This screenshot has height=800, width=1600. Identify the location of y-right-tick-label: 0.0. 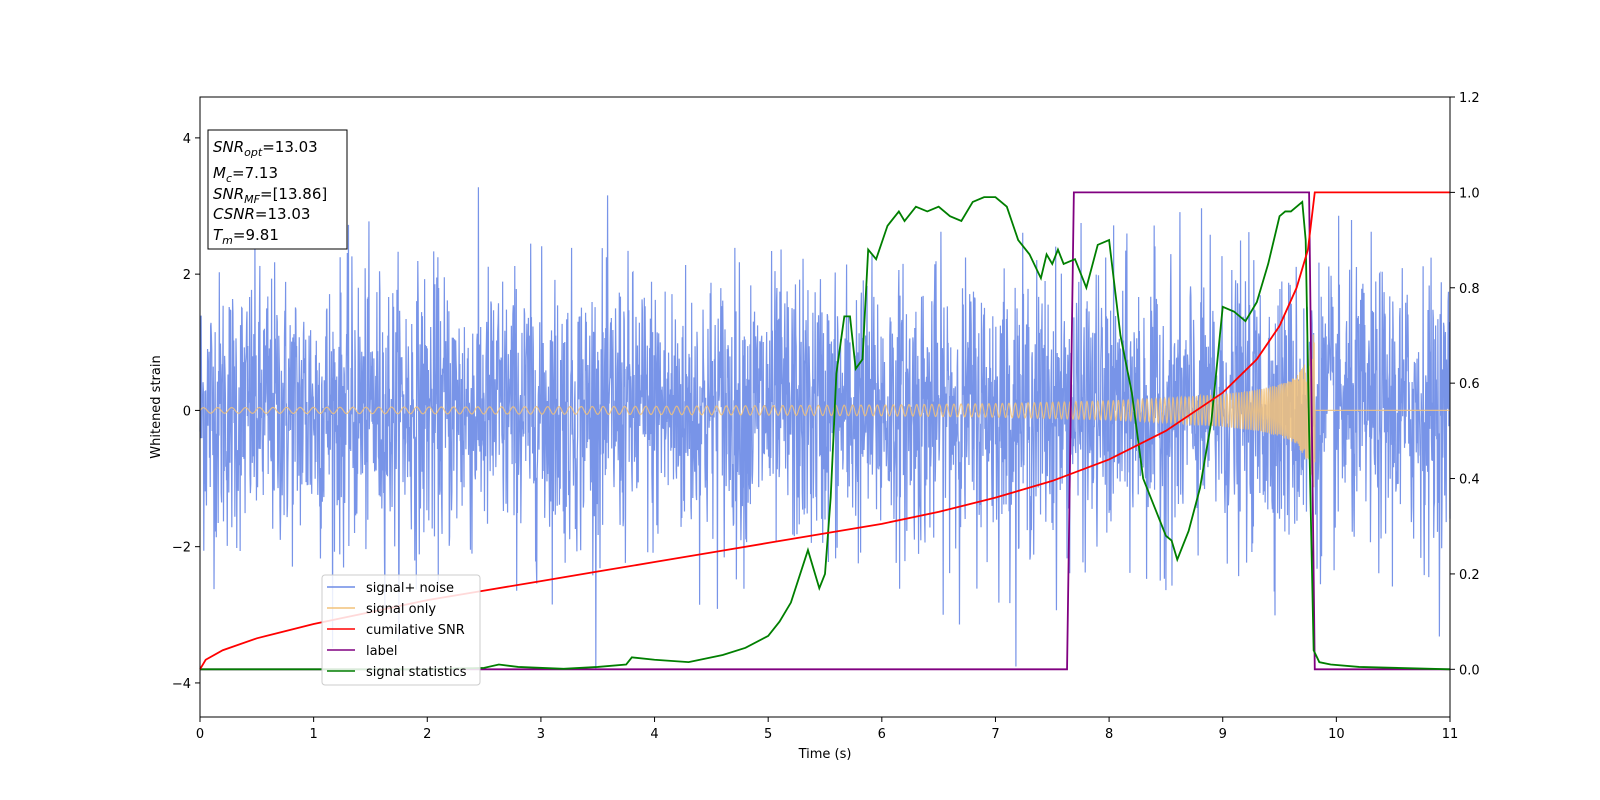
(1469, 670).